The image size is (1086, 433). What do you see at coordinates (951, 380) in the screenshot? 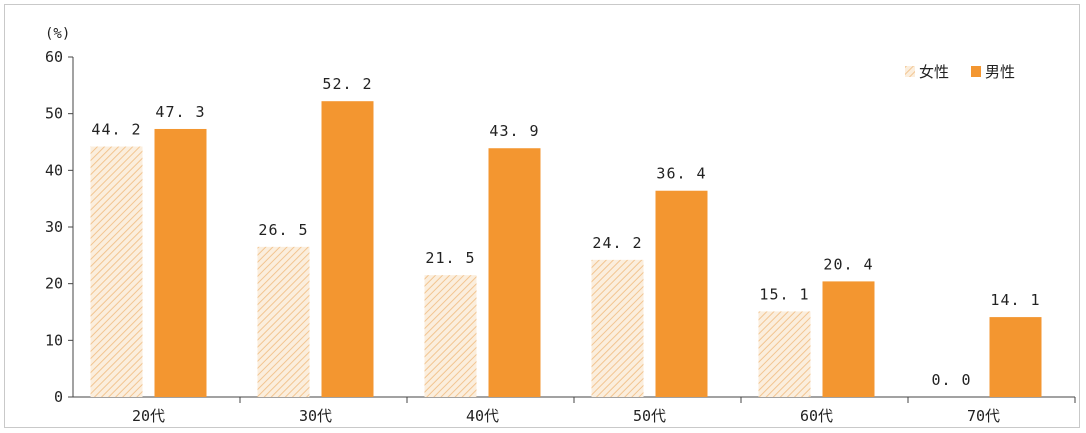
I see `data-label-female: 0. 0` at bounding box center [951, 380].